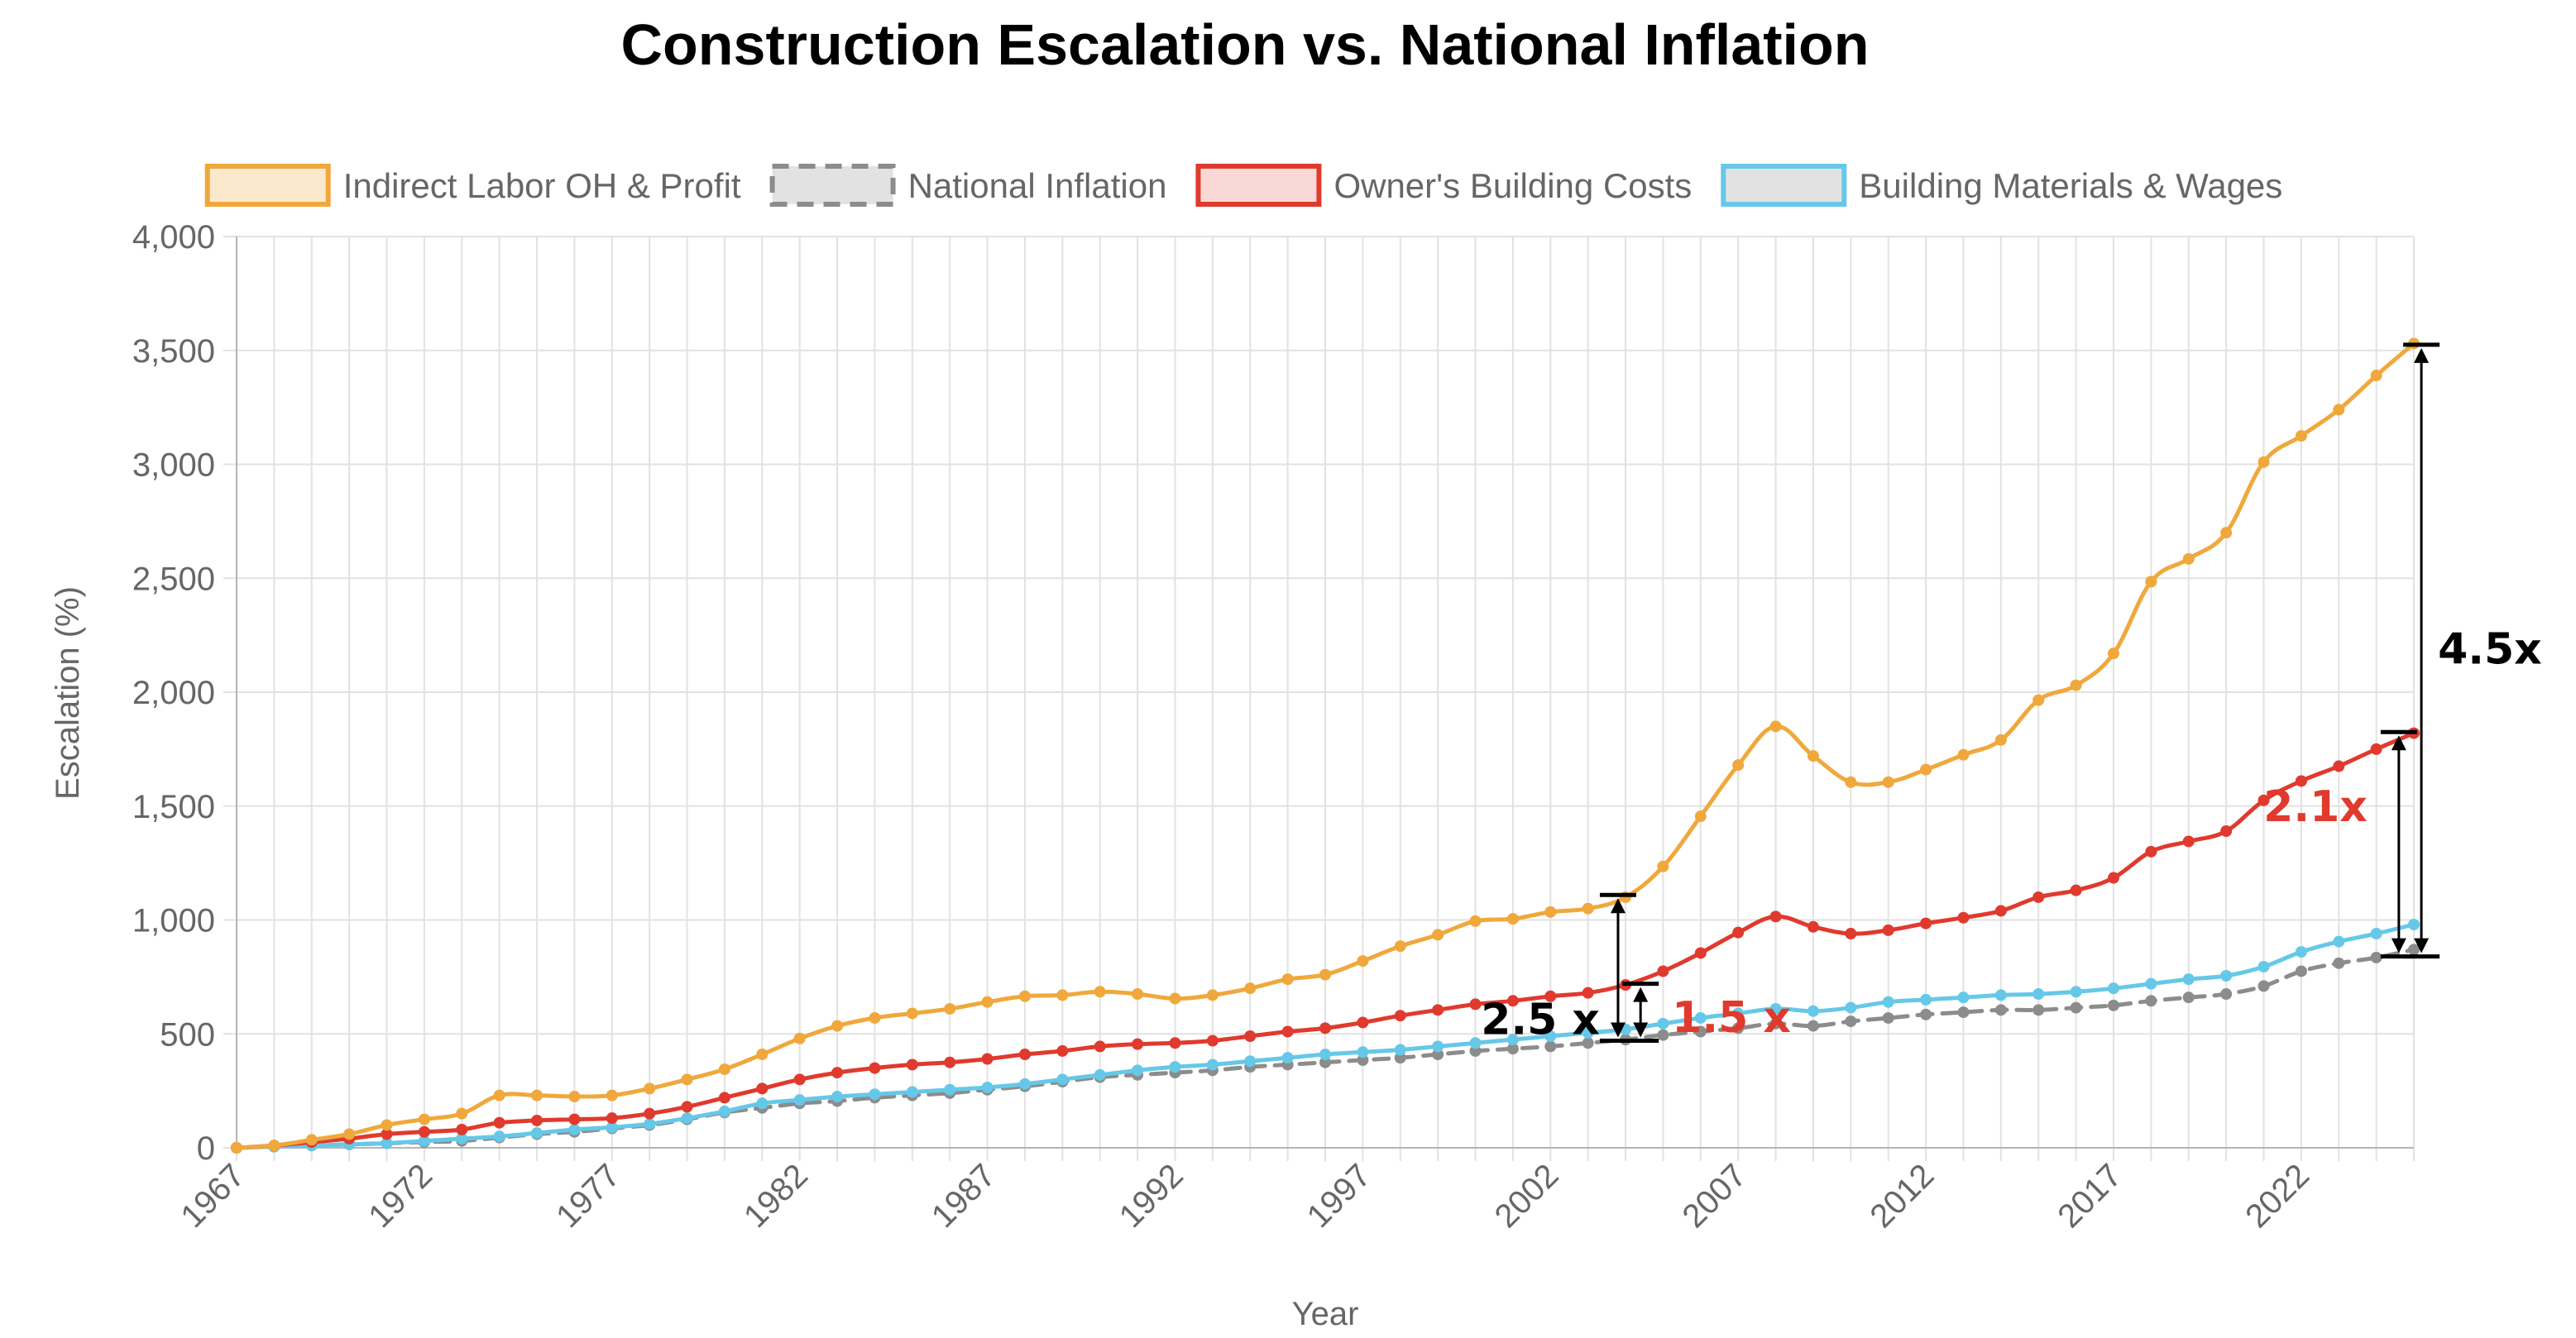  I want to click on x-axis-title: Year, so click(1325, 1314).